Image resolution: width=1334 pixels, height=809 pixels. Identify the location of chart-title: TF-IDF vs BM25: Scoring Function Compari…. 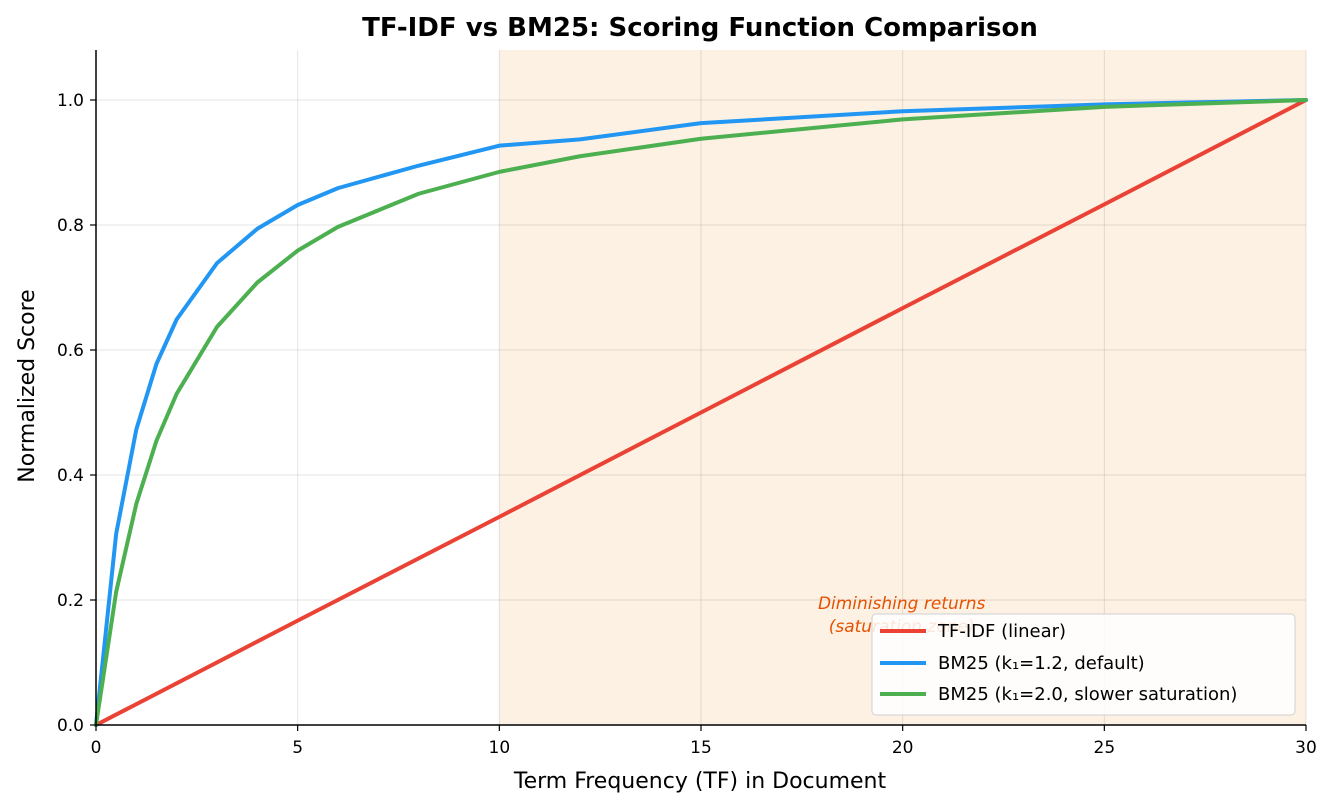
(700, 28).